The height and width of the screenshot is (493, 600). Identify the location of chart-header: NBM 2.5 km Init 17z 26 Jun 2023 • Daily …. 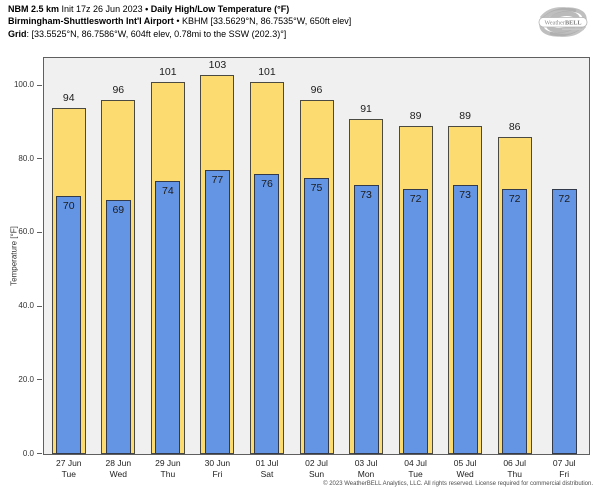
(179, 21).